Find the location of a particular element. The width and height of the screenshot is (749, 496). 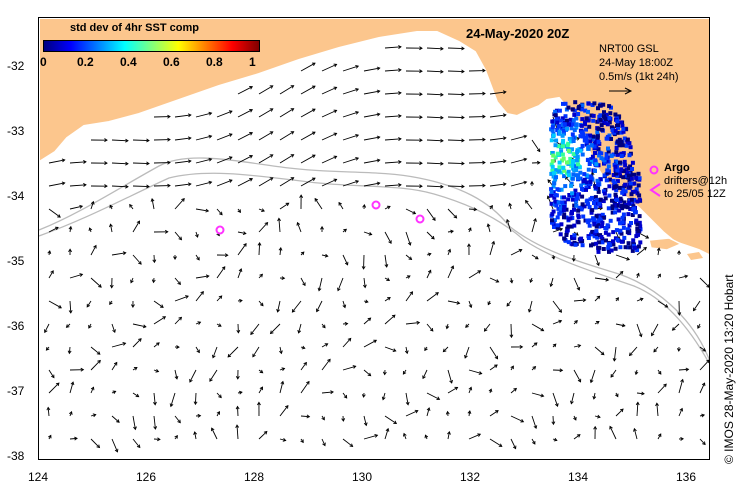

sst-overlay is located at coordinates (596, 177).